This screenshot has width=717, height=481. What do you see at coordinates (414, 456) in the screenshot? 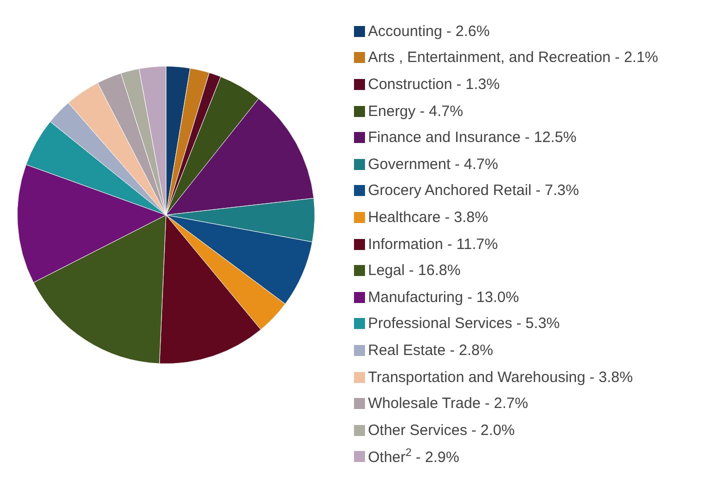
I see `legend-label: Other$^{2}$ - 2.9%` at bounding box center [414, 456].